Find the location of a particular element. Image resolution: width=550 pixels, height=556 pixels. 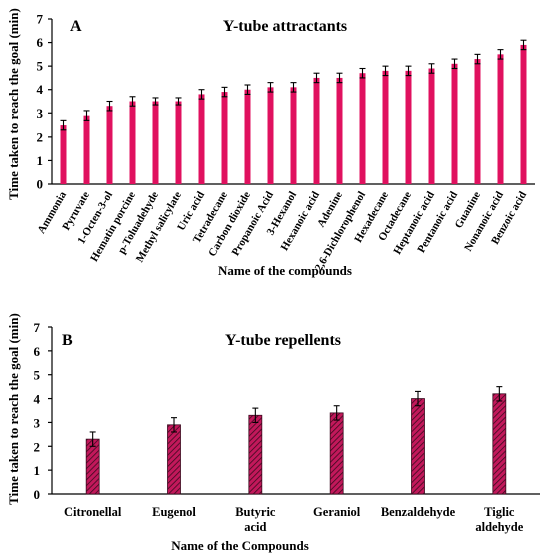

panel-b-ytick-label: 1 is located at coordinates (37, 470).